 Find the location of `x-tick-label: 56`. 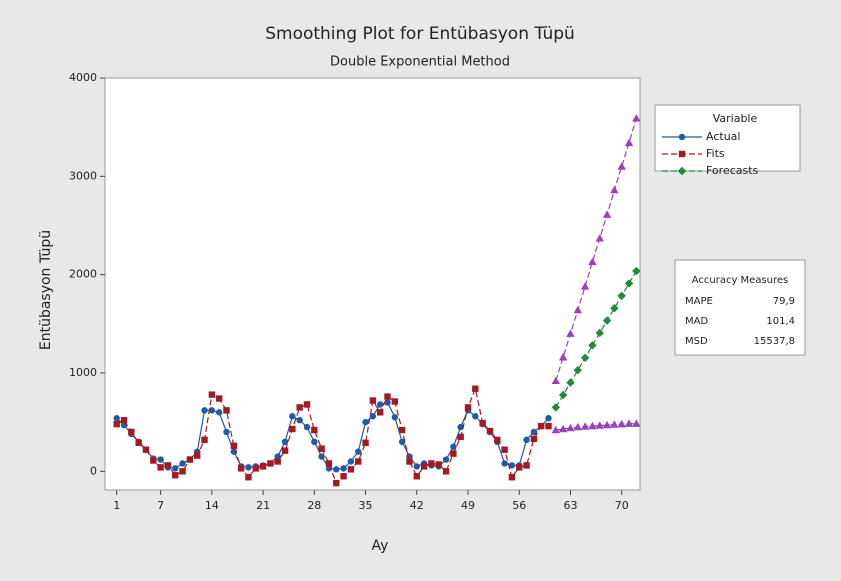

x-tick-label: 56 is located at coordinates (519, 505).